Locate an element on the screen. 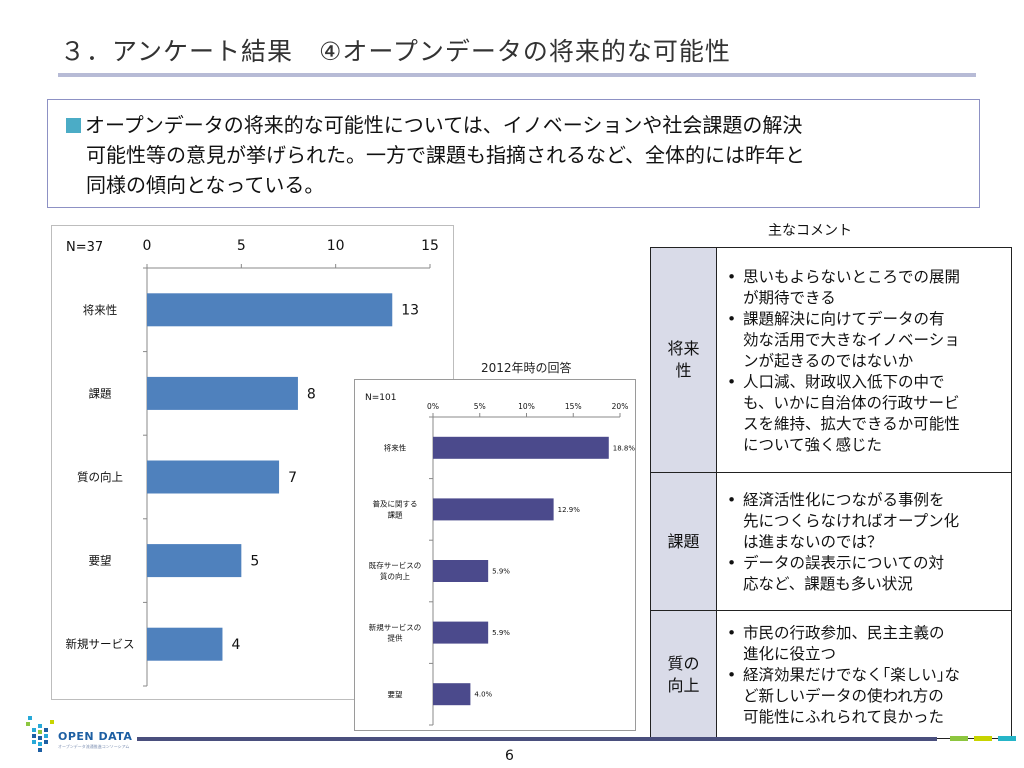 The image size is (1024, 768). data-label: 13 is located at coordinates (410, 311).